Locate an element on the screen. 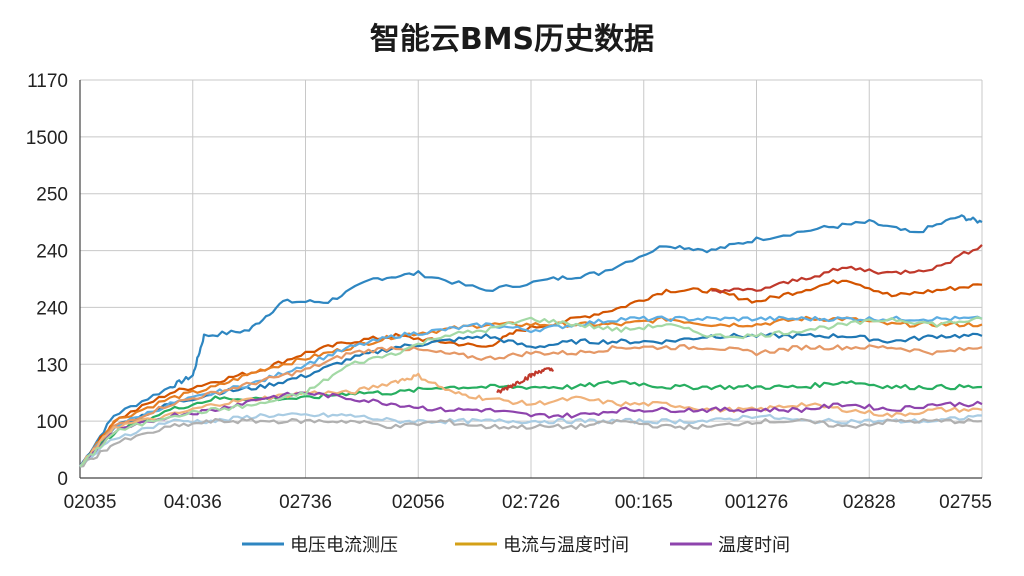 This screenshot has width=1024, height=576. legend-label: 电流与温度时间 is located at coordinates (566, 545).